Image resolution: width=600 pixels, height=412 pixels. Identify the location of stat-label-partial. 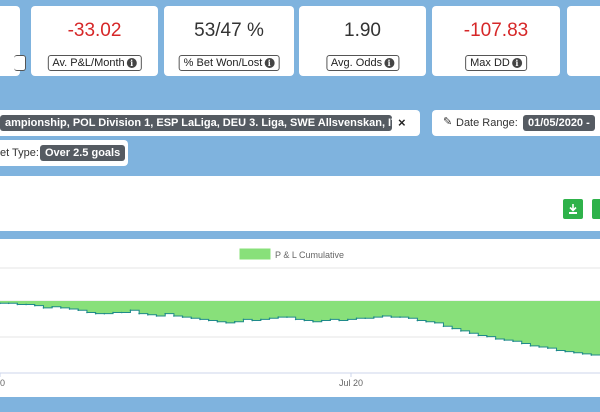
(19, 63).